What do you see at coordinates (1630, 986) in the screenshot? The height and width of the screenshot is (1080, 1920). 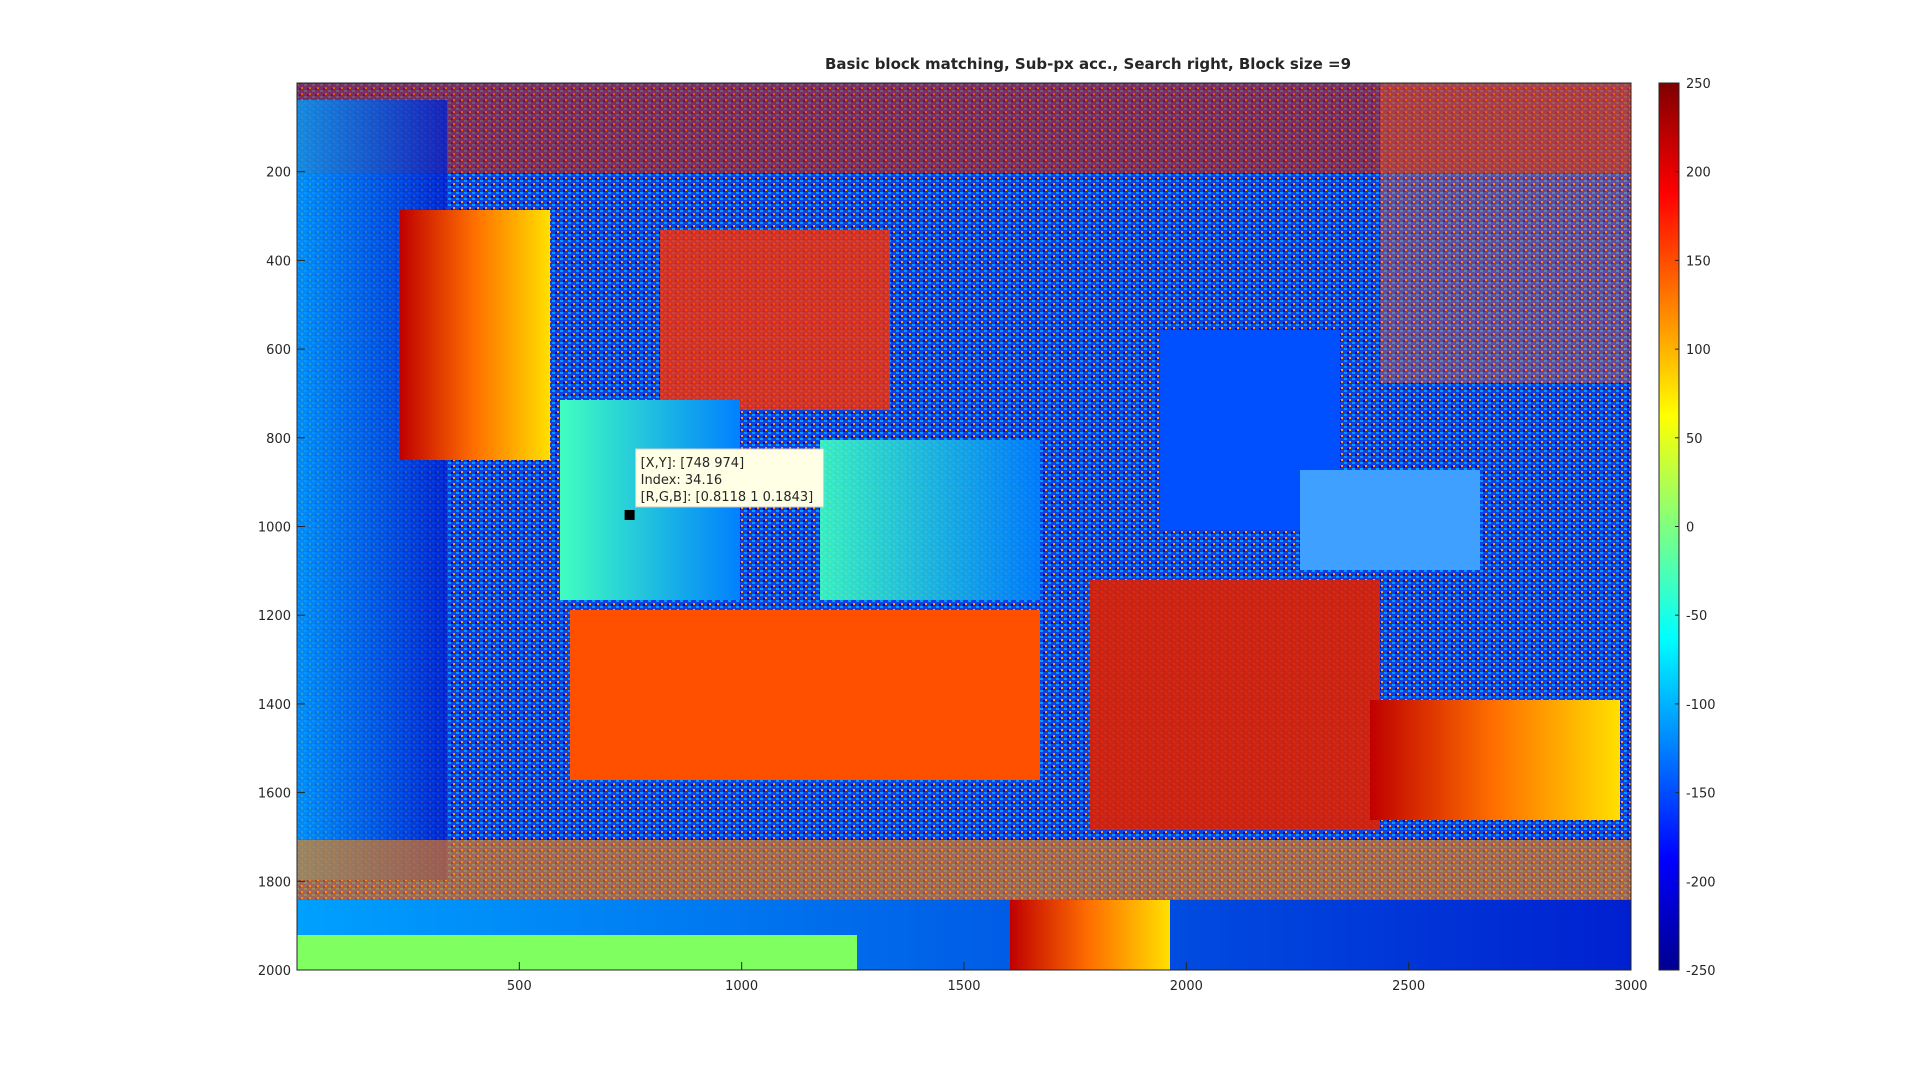 I see `x-tick-label: 3000` at bounding box center [1630, 986].